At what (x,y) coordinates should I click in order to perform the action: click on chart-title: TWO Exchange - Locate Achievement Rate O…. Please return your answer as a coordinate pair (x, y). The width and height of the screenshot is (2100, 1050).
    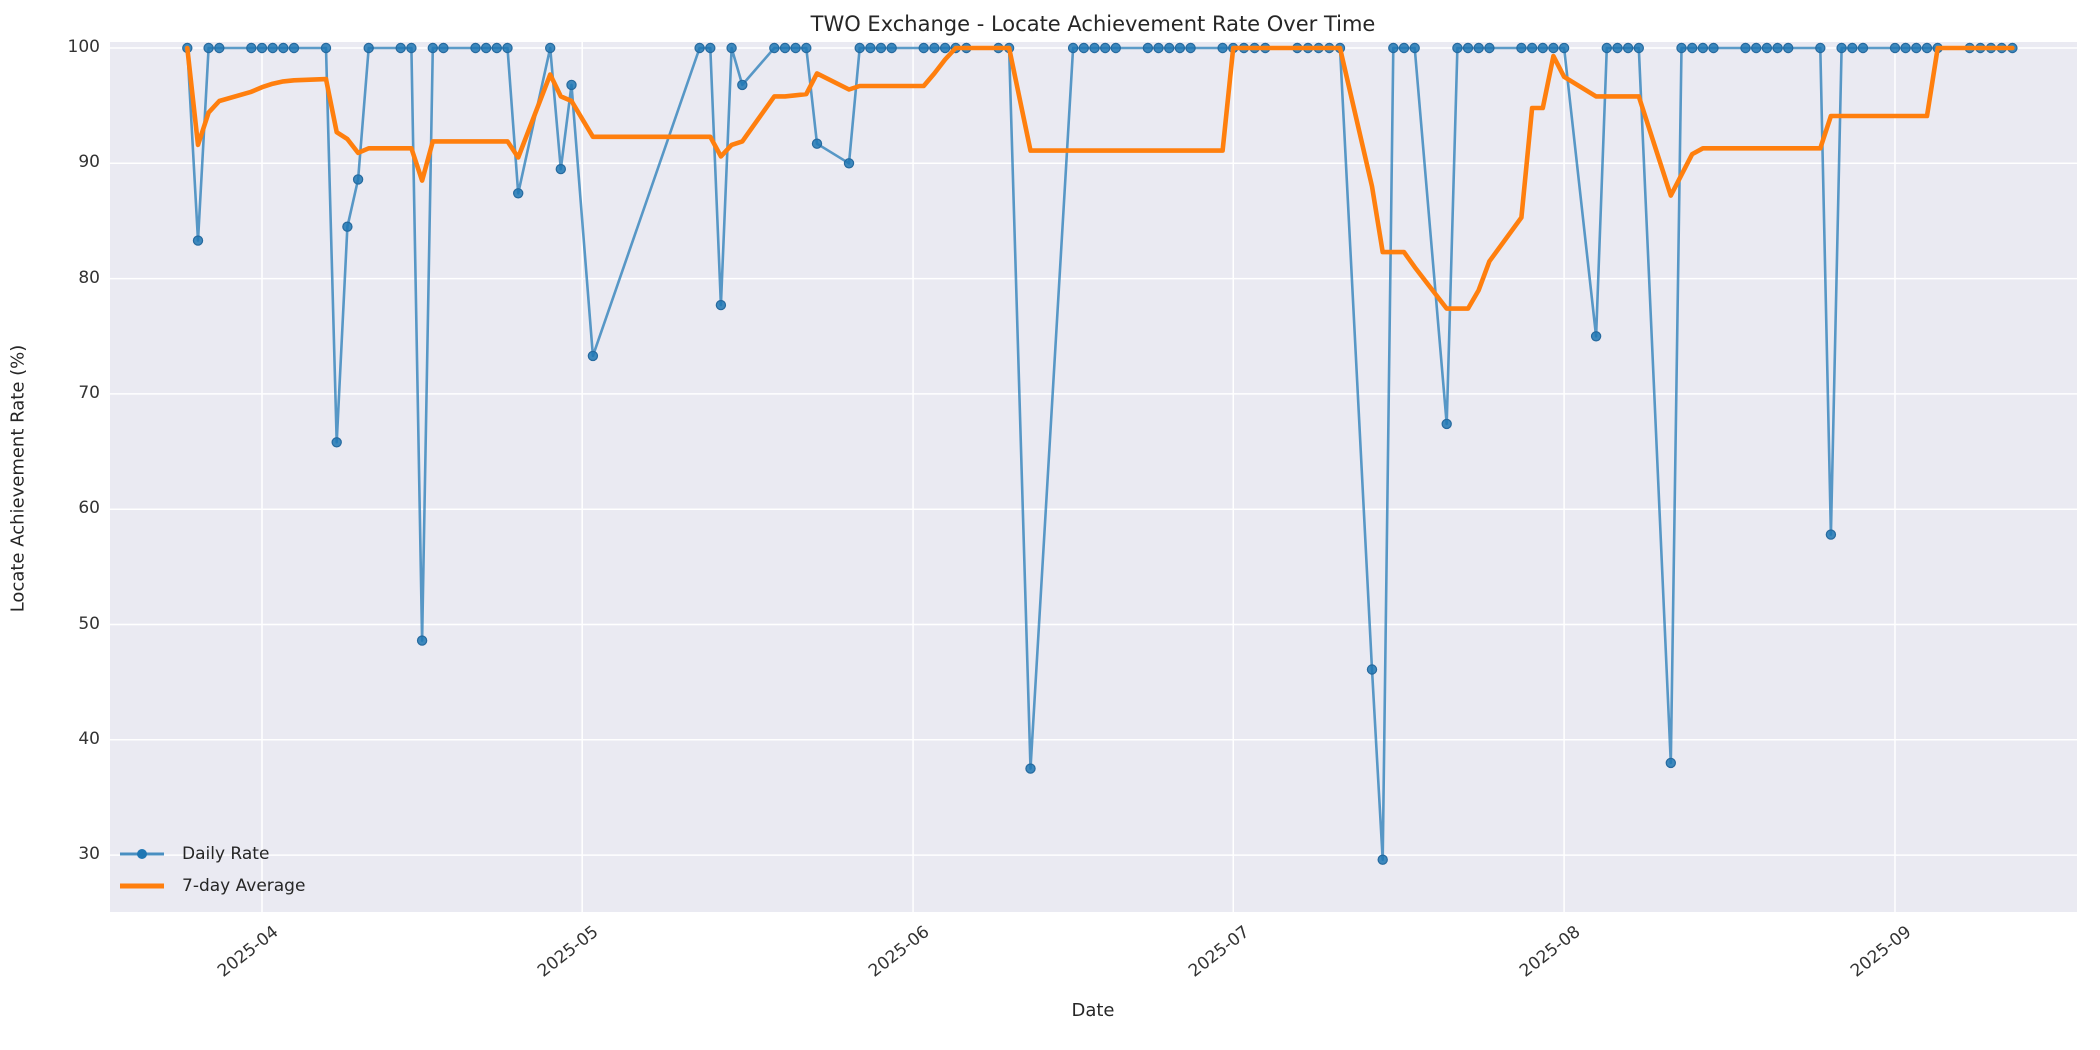
    Looking at the image, I should click on (1093, 24).